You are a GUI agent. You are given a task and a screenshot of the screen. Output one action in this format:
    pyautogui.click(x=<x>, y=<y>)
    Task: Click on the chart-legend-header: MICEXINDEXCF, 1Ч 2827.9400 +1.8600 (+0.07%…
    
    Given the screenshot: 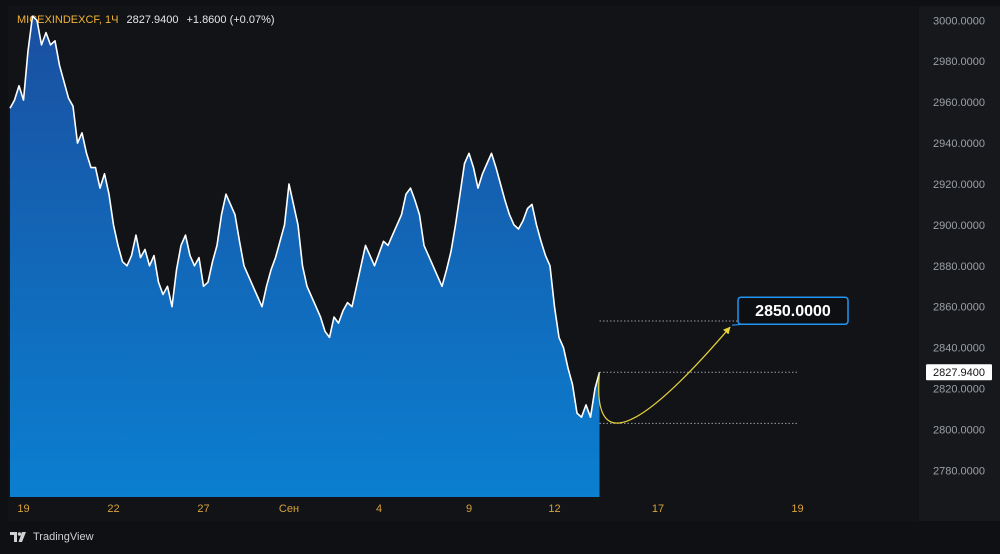 What is the action you would take?
    pyautogui.click(x=146, y=20)
    